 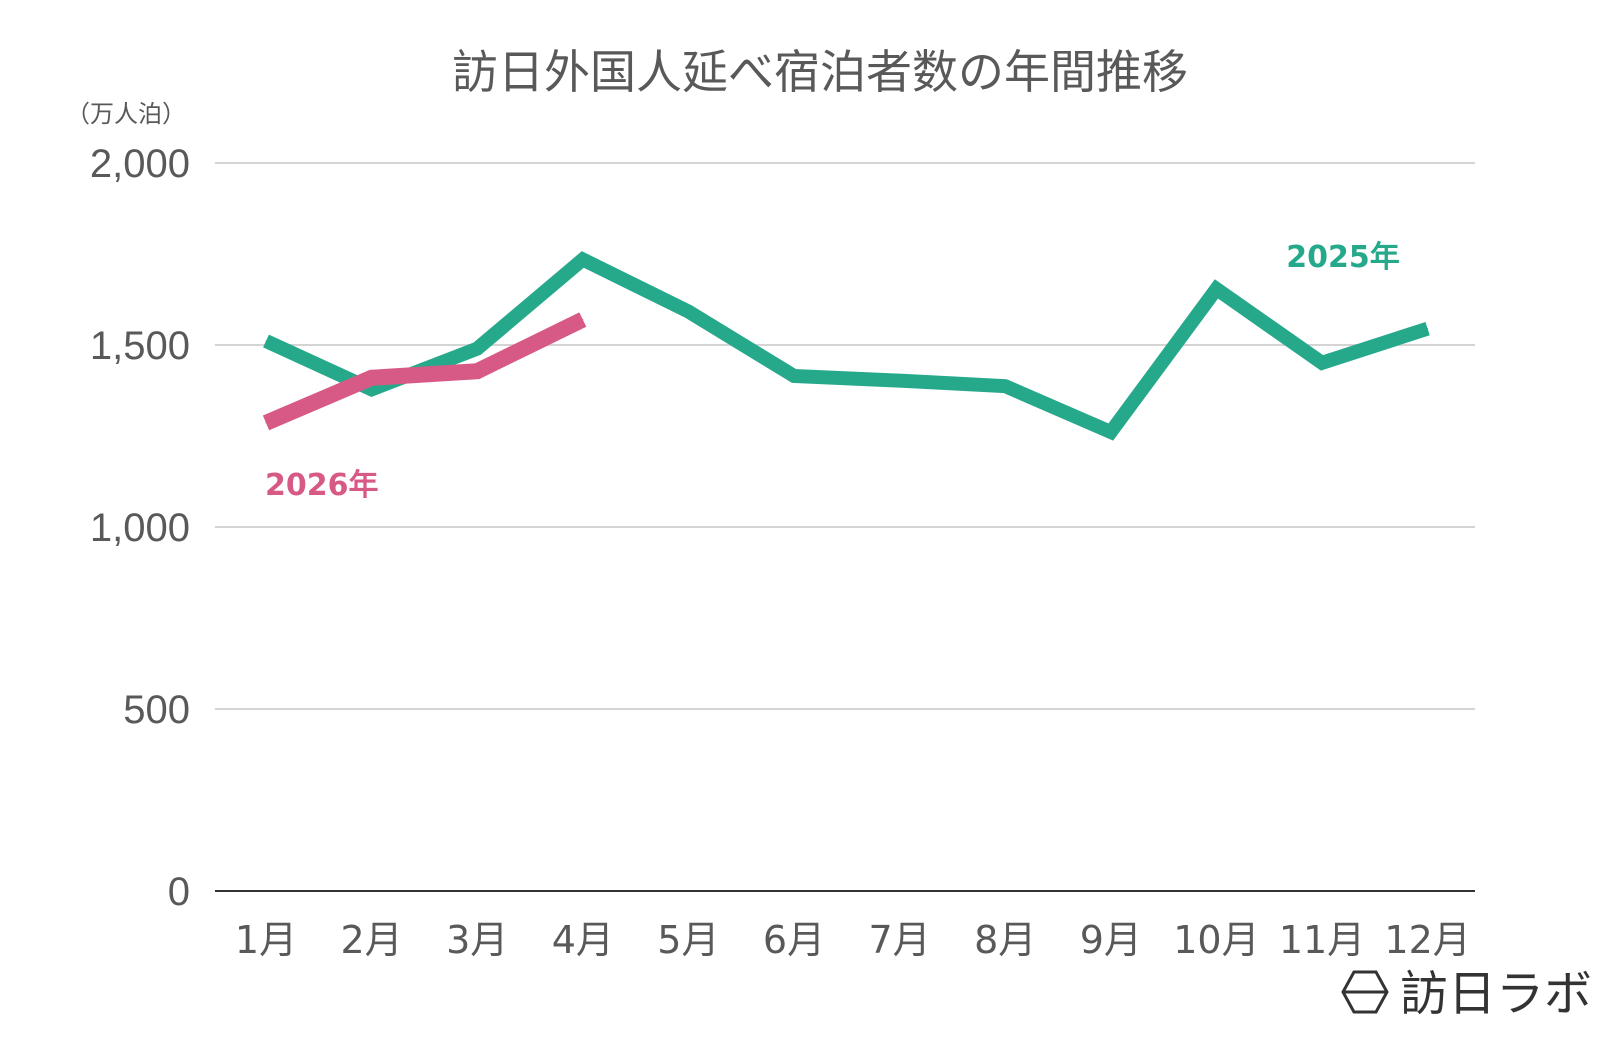 I want to click on series-line-2026年, so click(x=424, y=371).